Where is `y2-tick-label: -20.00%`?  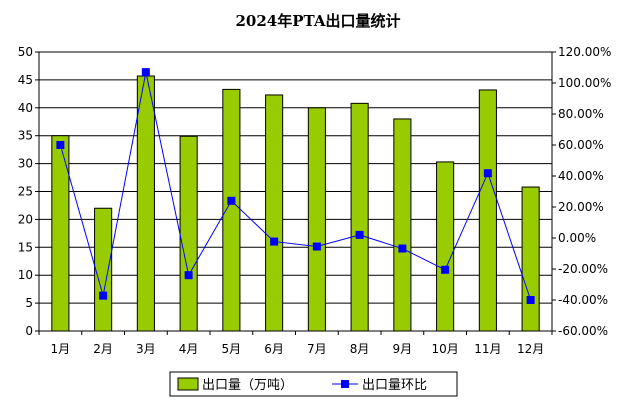
y2-tick-label: -20.00% is located at coordinates (583, 269).